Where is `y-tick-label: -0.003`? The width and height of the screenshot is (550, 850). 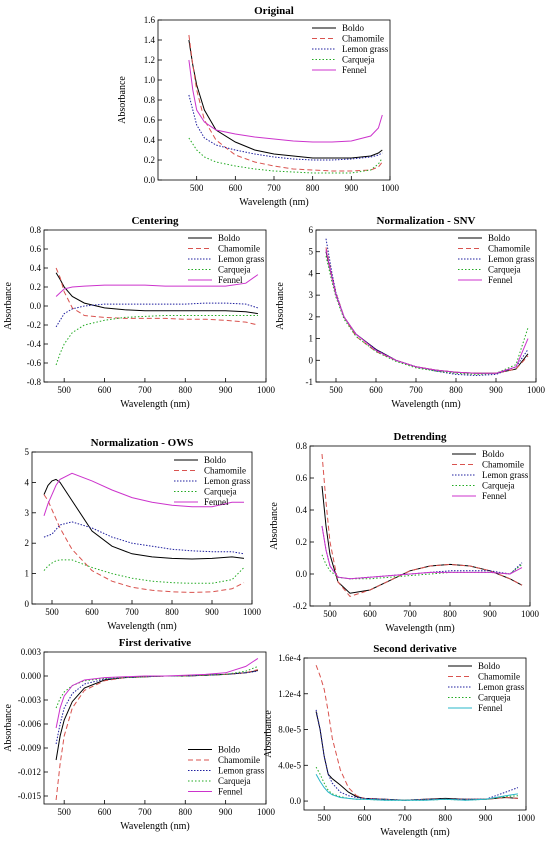
y-tick-label: -0.003 is located at coordinates (30, 700).